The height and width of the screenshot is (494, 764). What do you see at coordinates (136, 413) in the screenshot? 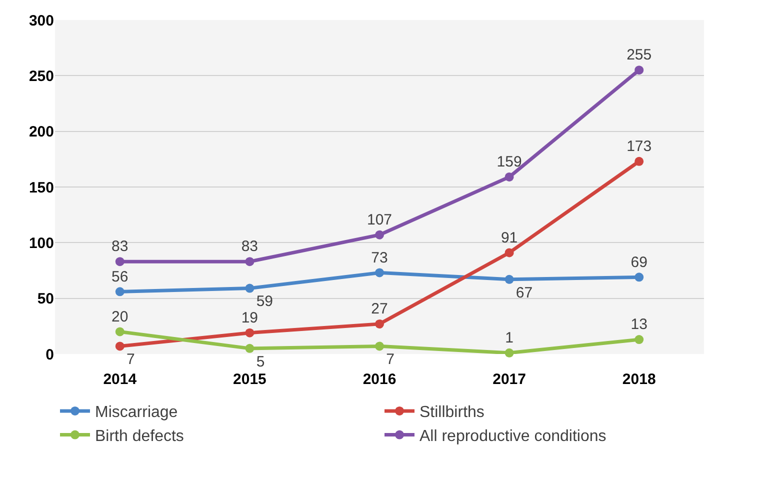
I see `legend-label: Miscarriage` at bounding box center [136, 413].